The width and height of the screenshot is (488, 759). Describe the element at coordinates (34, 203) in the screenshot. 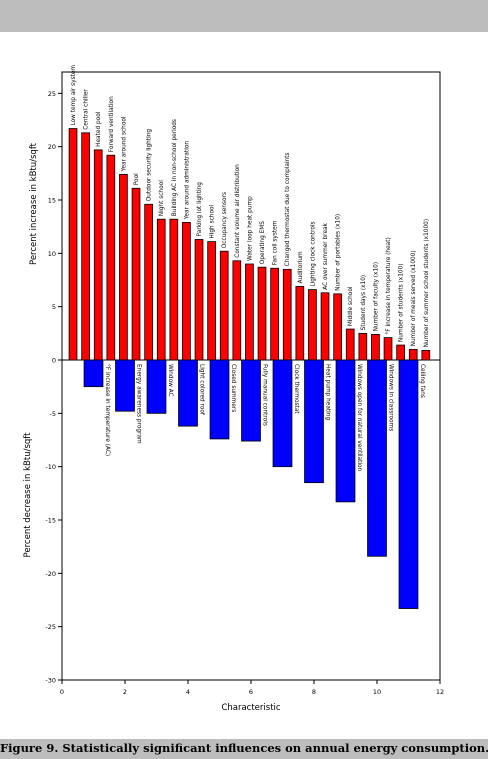

I see `y-axis-label-top: Percent increase in kBtu/sqft` at that location.